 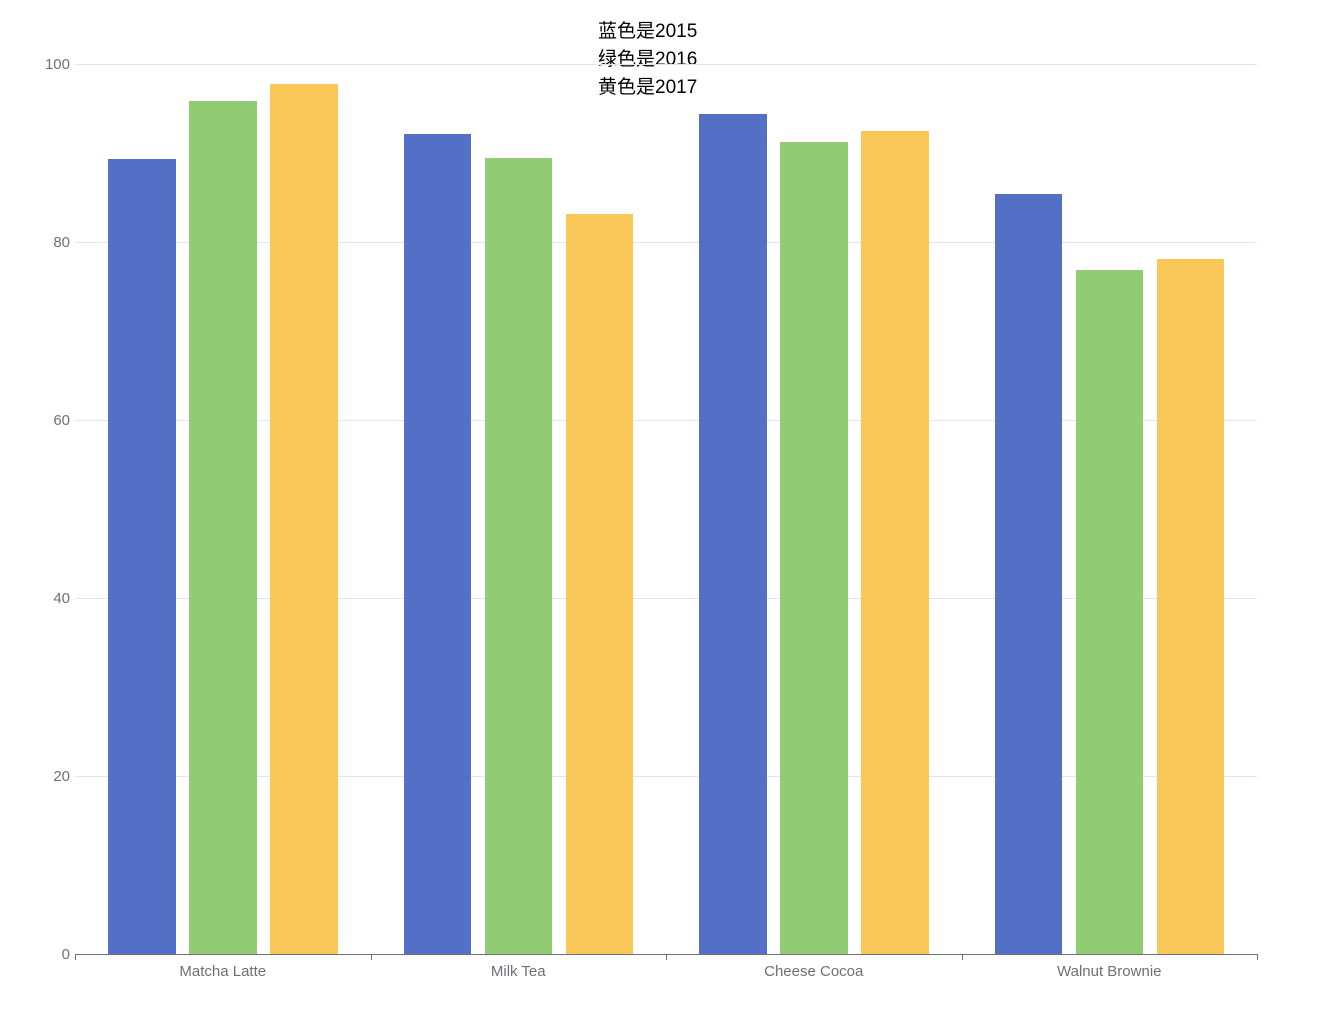 I want to click on x-axis-label-cheese-cocoa: Cheese Cocoa, so click(x=814, y=971).